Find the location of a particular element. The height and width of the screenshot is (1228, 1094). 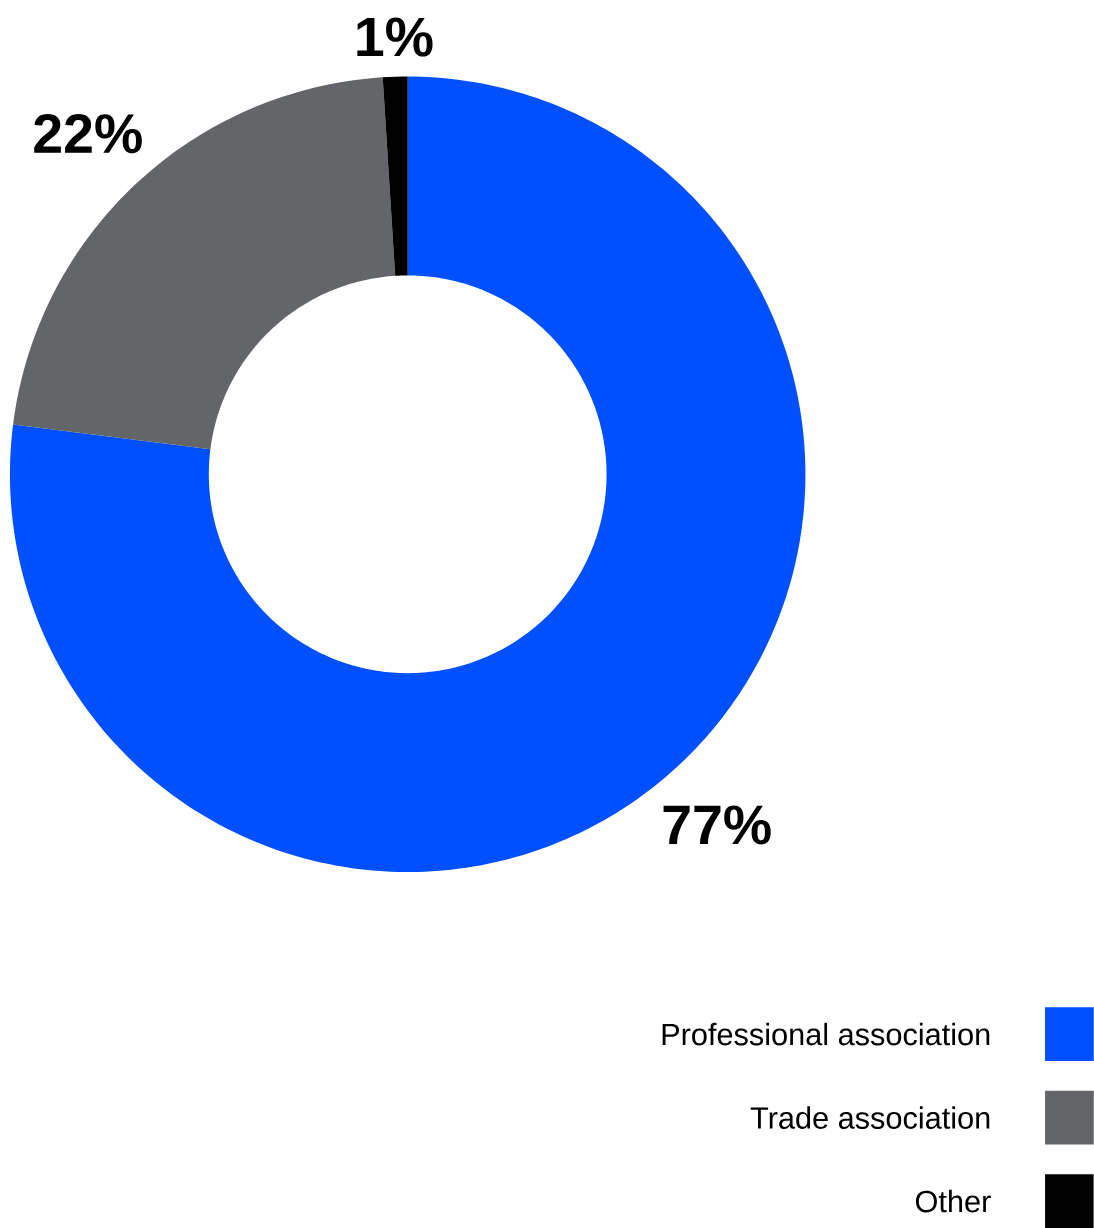

data-label: 1% is located at coordinates (395, 37).